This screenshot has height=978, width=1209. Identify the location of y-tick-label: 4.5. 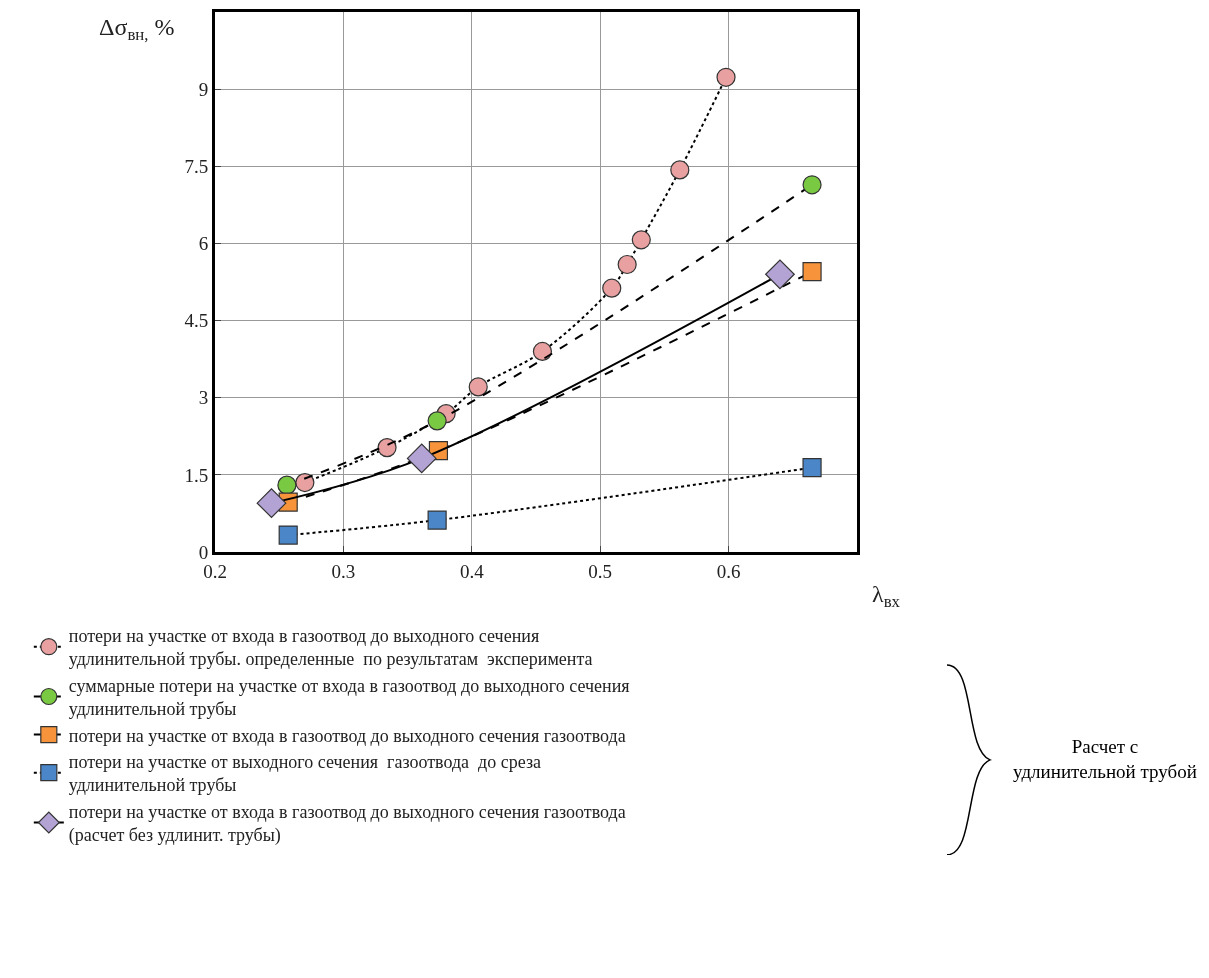
(196, 321).